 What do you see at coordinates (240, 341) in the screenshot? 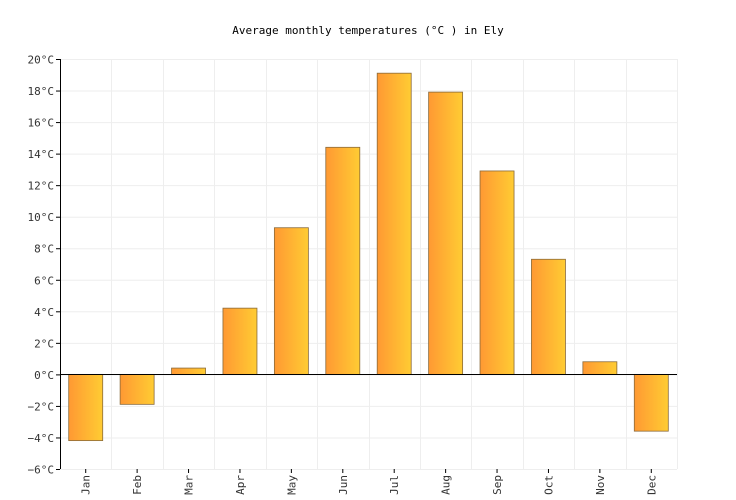
I see `bar-apr` at bounding box center [240, 341].